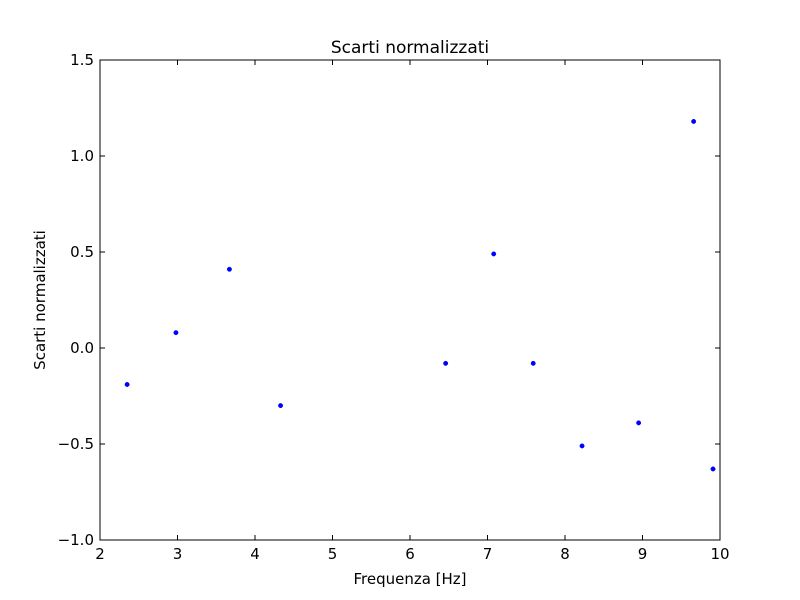  I want to click on y-tick-label: 0.0, so click(82, 348).